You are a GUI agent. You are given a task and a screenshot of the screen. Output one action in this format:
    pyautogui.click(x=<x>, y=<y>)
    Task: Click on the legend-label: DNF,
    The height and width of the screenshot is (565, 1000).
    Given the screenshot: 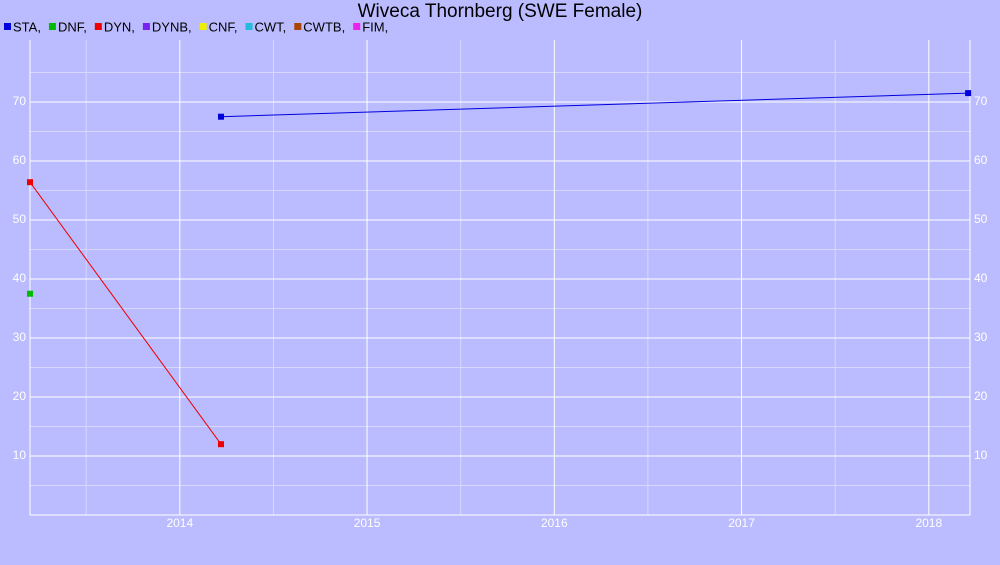 What is the action you would take?
    pyautogui.click(x=72, y=26)
    